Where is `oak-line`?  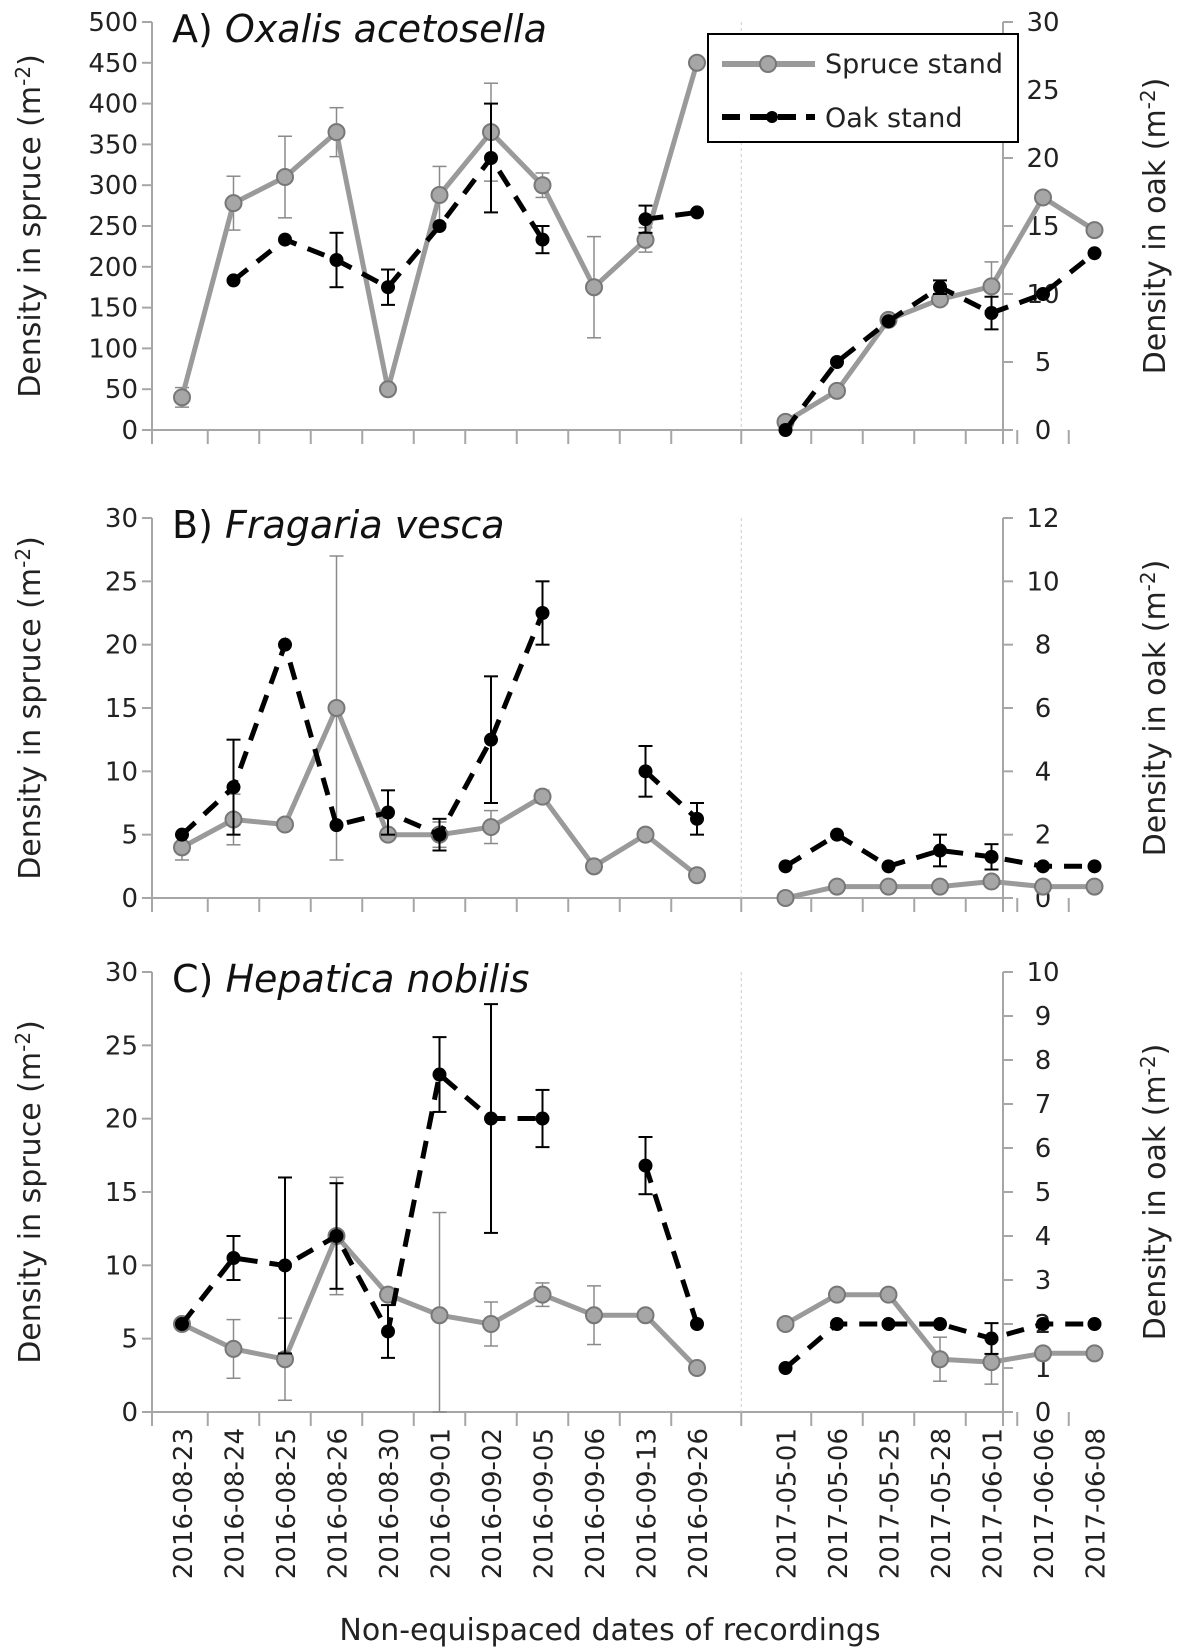 oak-line is located at coordinates (671, 795).